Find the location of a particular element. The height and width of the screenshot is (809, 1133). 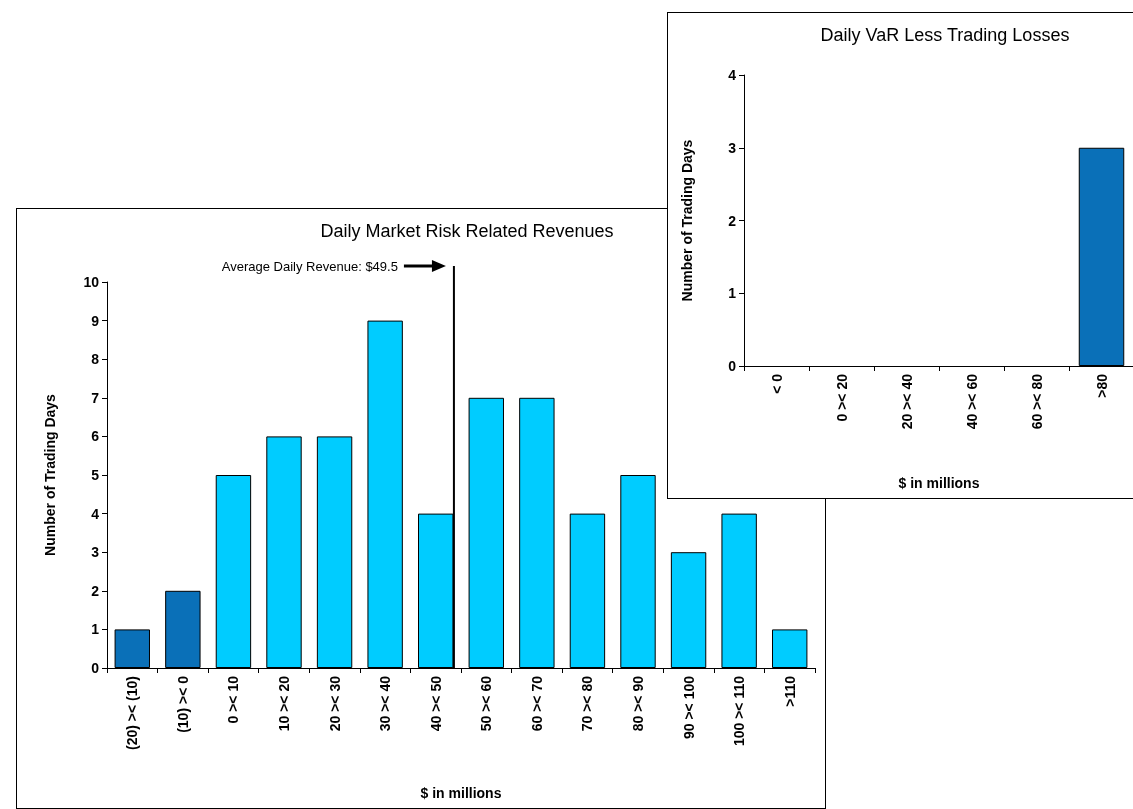

x-tick-label: 70 >< 80 is located at coordinates (587, 703).